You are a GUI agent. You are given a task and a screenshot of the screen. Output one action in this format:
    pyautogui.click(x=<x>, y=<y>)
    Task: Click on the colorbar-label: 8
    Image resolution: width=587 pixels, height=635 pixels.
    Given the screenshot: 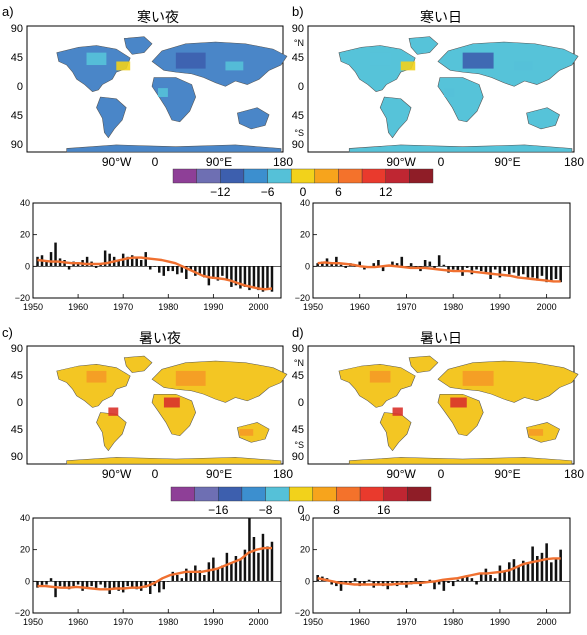 What is the action you would take?
    pyautogui.click(x=336, y=510)
    